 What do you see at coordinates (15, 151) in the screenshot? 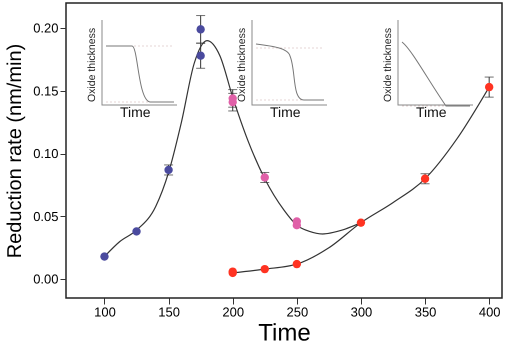
I see `y-axis-title: Reduction rate (nm/min)` at bounding box center [15, 151].